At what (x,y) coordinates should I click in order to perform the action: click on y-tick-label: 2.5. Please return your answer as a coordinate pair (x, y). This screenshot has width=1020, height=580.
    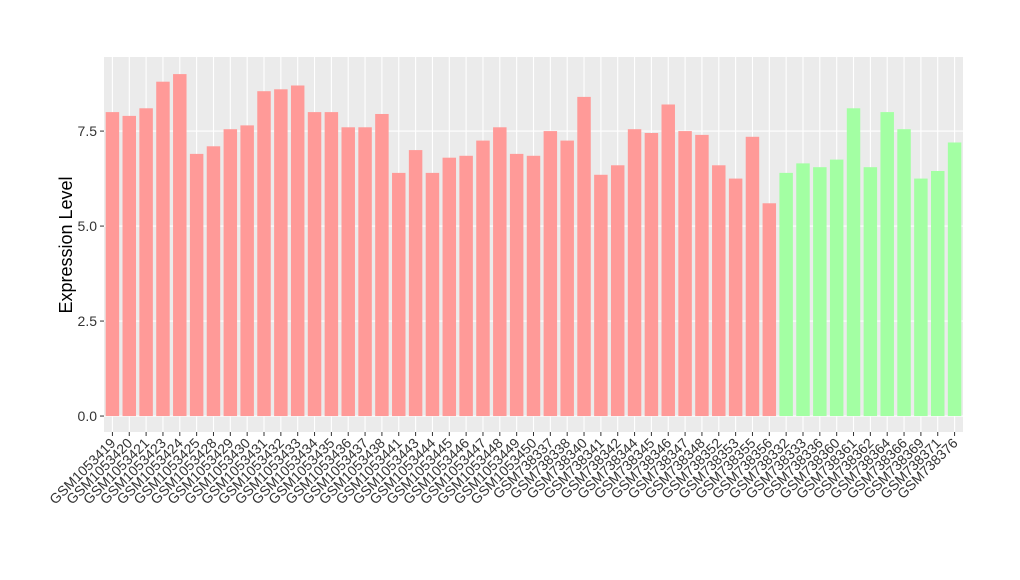
    Looking at the image, I should click on (88, 321).